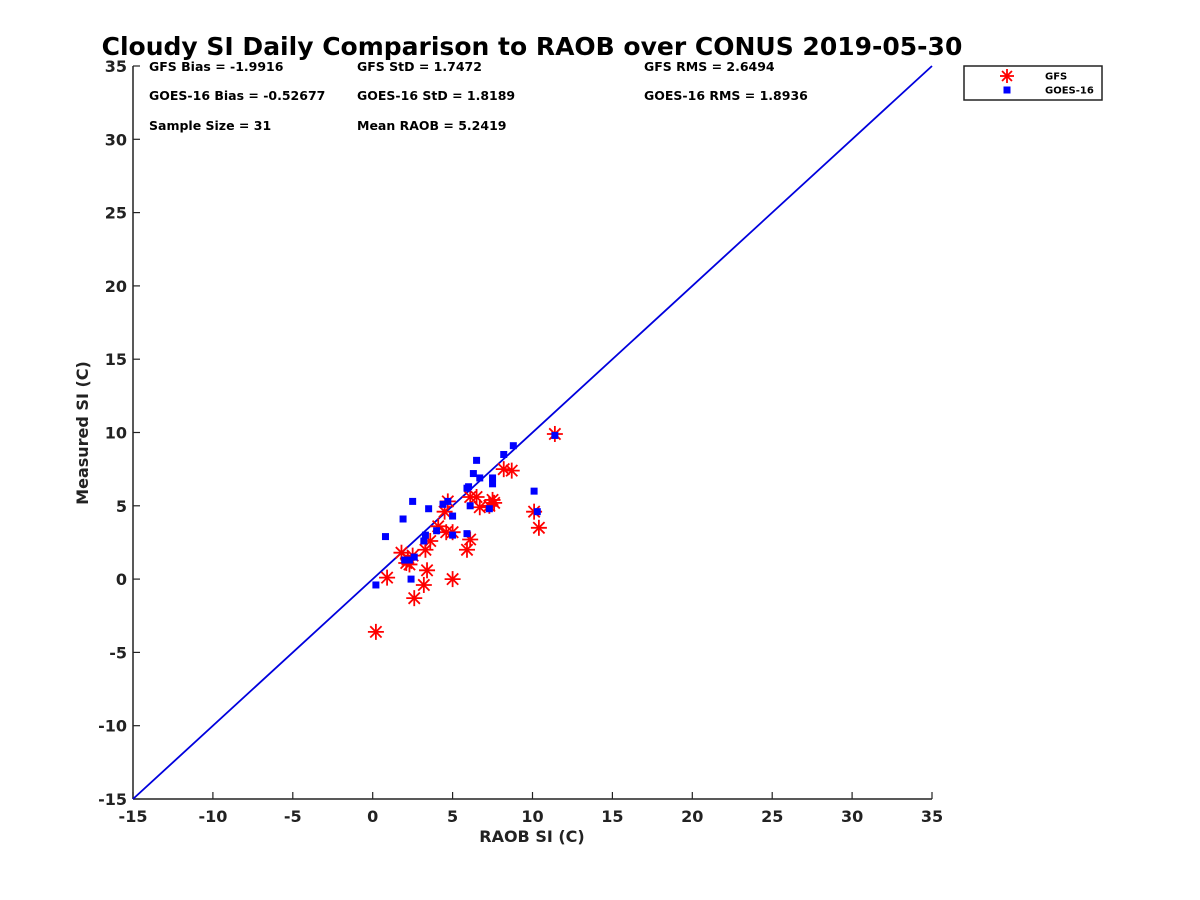 Image resolution: width=1200 pixels, height=900 pixels. What do you see at coordinates (116, 359) in the screenshot?
I see `y-tick-label: 15` at bounding box center [116, 359].